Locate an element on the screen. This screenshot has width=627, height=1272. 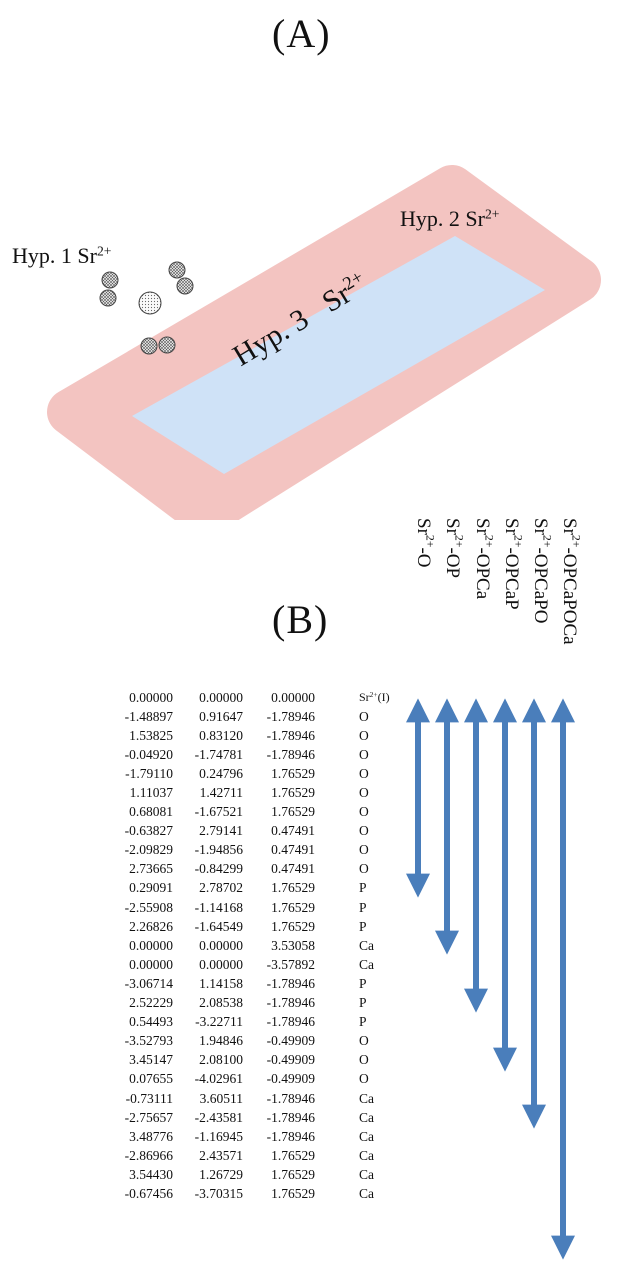
y-coordinate: -1.67521 is located at coordinates (218, 812).